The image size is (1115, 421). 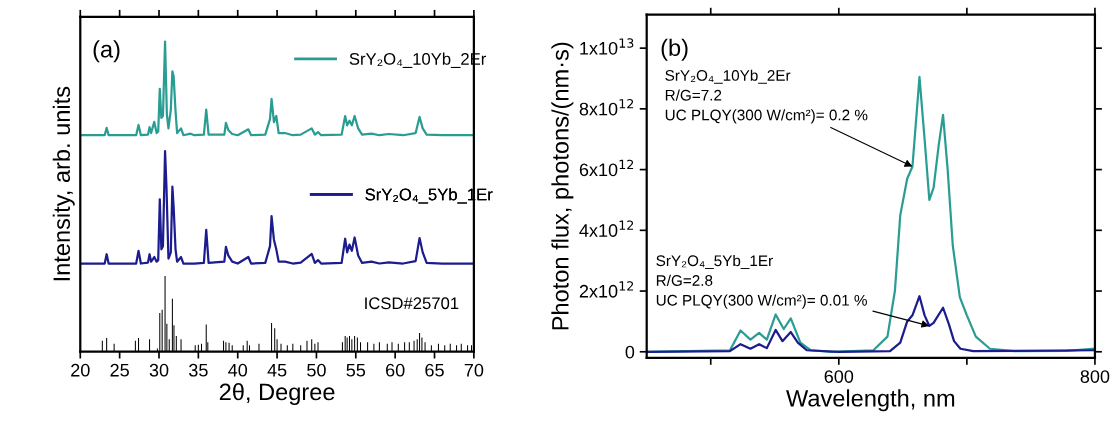 I want to click on annotation: (b), so click(x=674, y=49).